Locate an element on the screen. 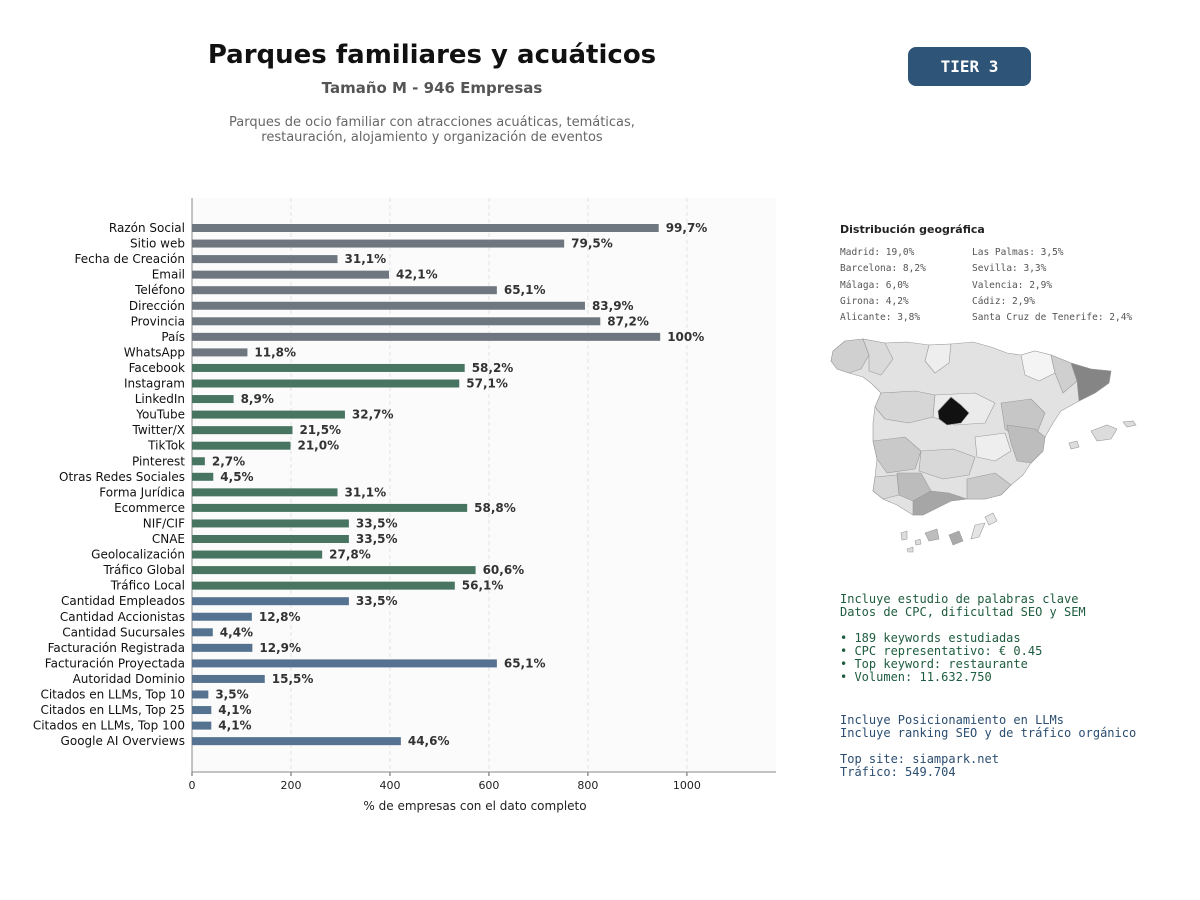 The width and height of the screenshot is (1200, 900). keywords-bullet: • CPC representativo: € 0.45 is located at coordinates (941, 651).